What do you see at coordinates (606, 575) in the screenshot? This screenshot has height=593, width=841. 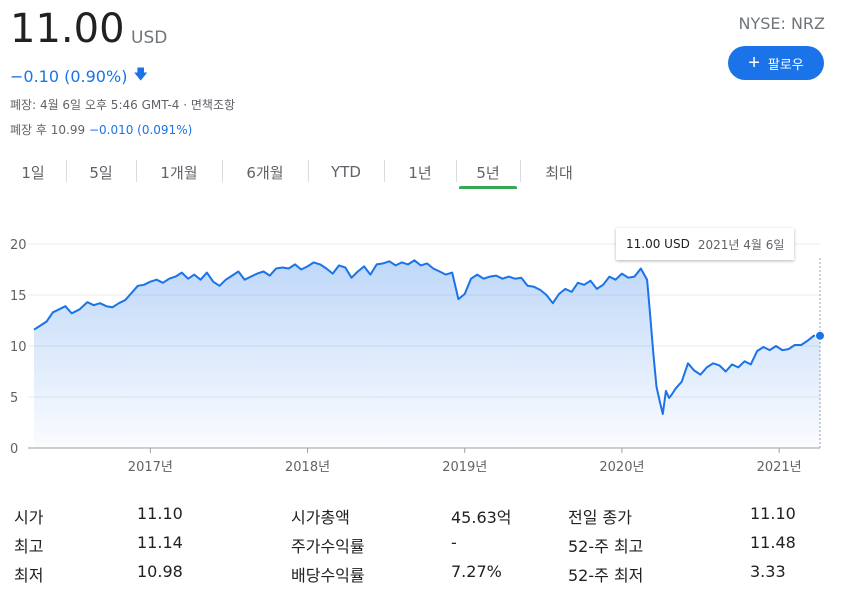 I see `stat-label: 52-주 최저` at bounding box center [606, 575].